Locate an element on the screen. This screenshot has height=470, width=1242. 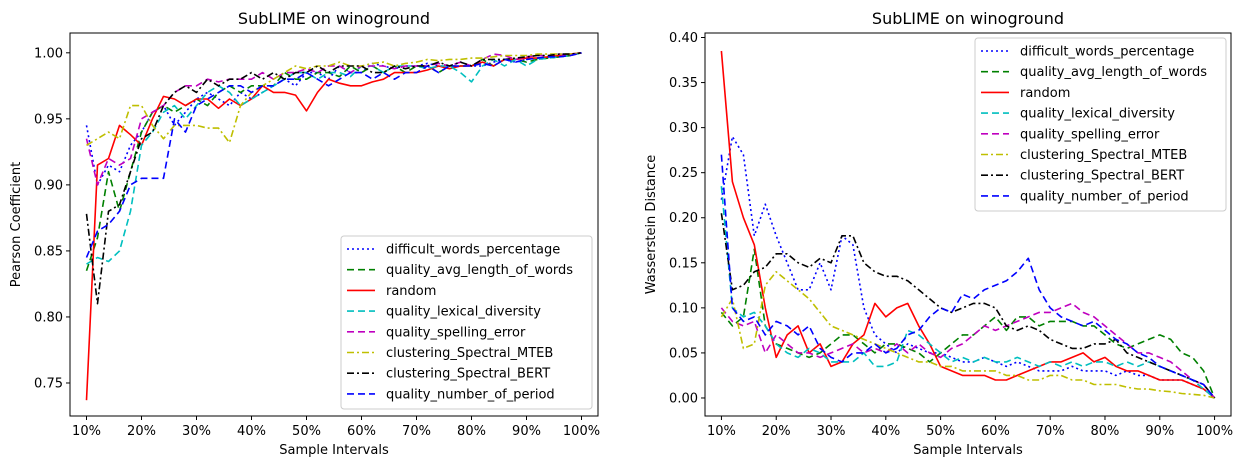
y-tick-label: 0.40 is located at coordinates (683, 38).